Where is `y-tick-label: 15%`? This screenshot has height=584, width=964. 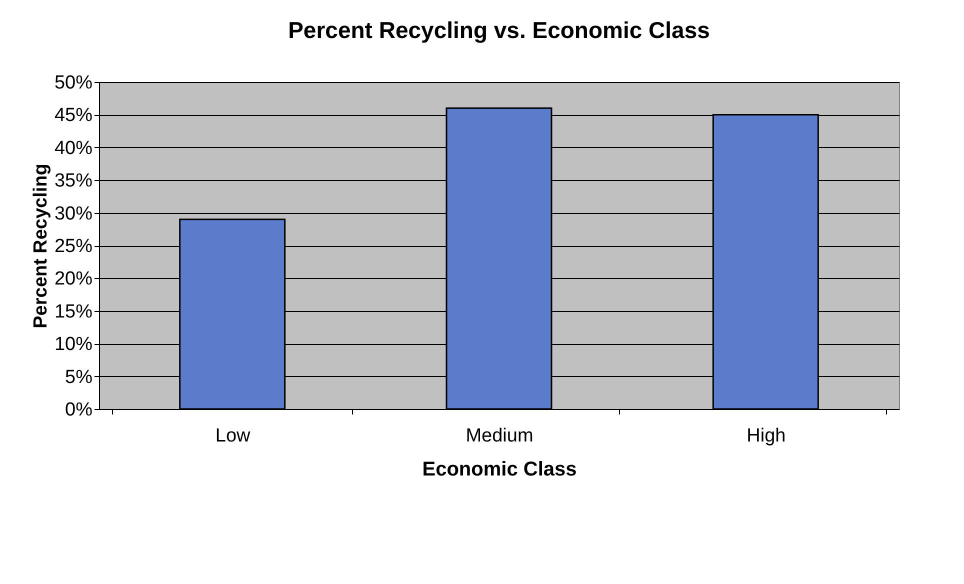
y-tick-label: 15% is located at coordinates (73, 311).